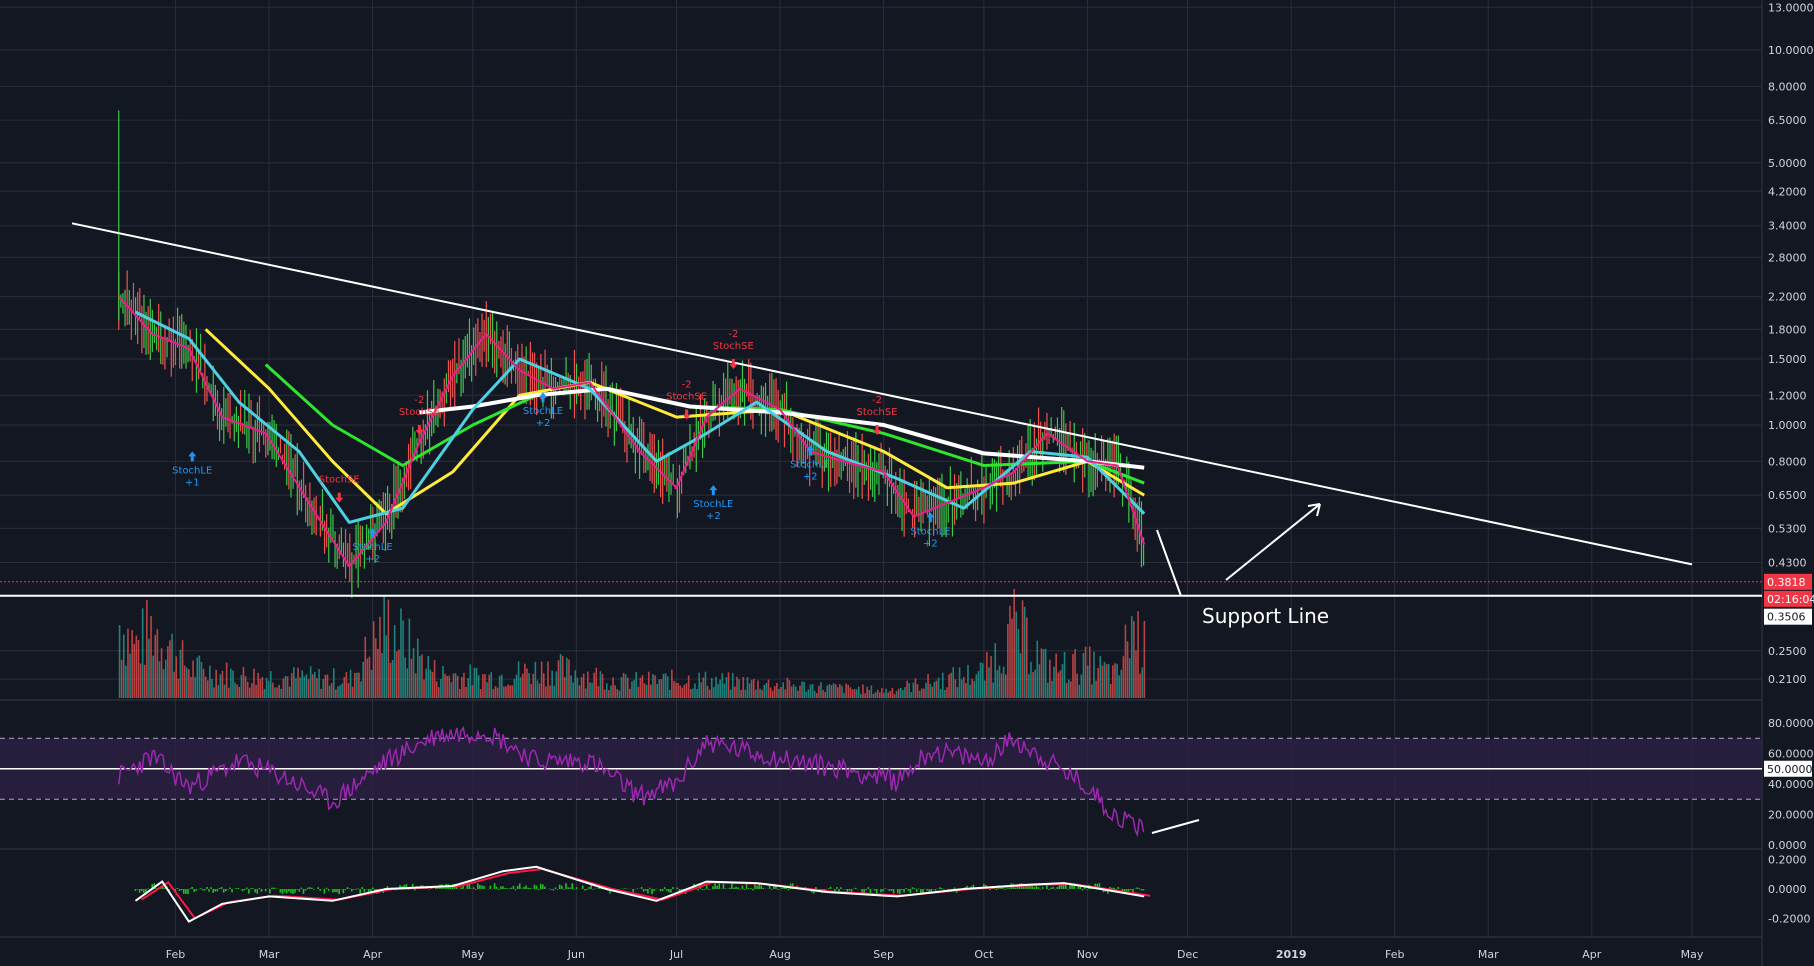 The width and height of the screenshot is (1814, 966). I want to click on price-axis-tick: 0.6500, so click(1787, 495).